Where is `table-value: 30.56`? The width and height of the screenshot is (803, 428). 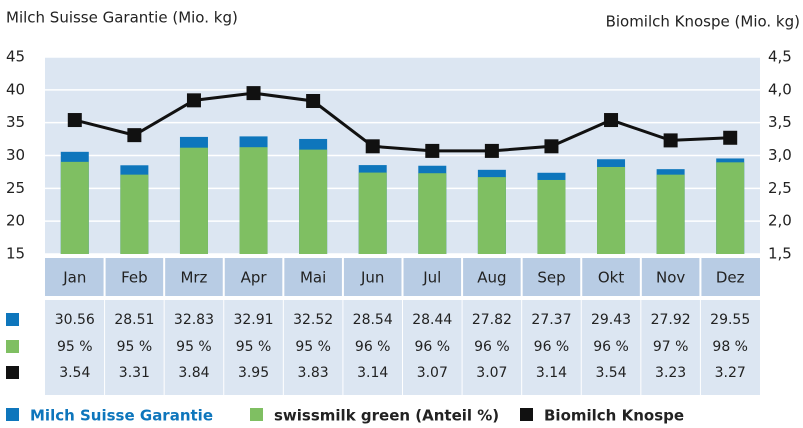
table-value: 30.56 is located at coordinates (75, 320).